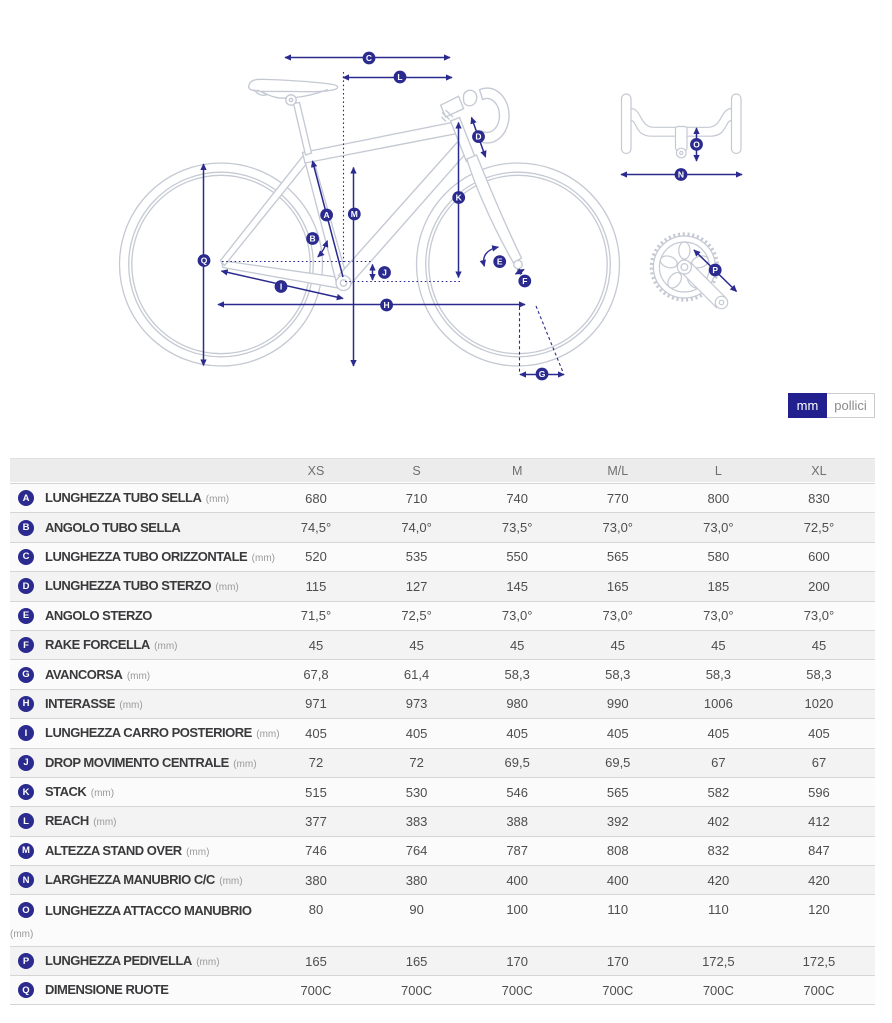 This screenshot has width=892, height=1023. I want to click on svg-text: C, so click(369, 58).